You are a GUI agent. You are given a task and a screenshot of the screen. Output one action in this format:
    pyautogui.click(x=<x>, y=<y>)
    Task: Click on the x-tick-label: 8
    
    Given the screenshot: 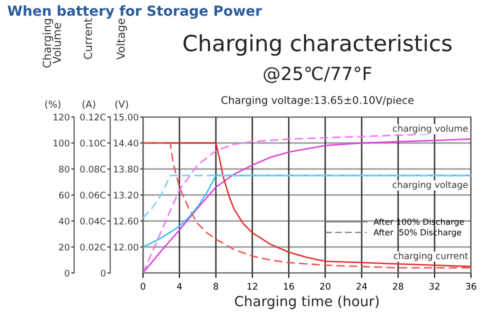 What is the action you would take?
    pyautogui.click(x=216, y=286)
    